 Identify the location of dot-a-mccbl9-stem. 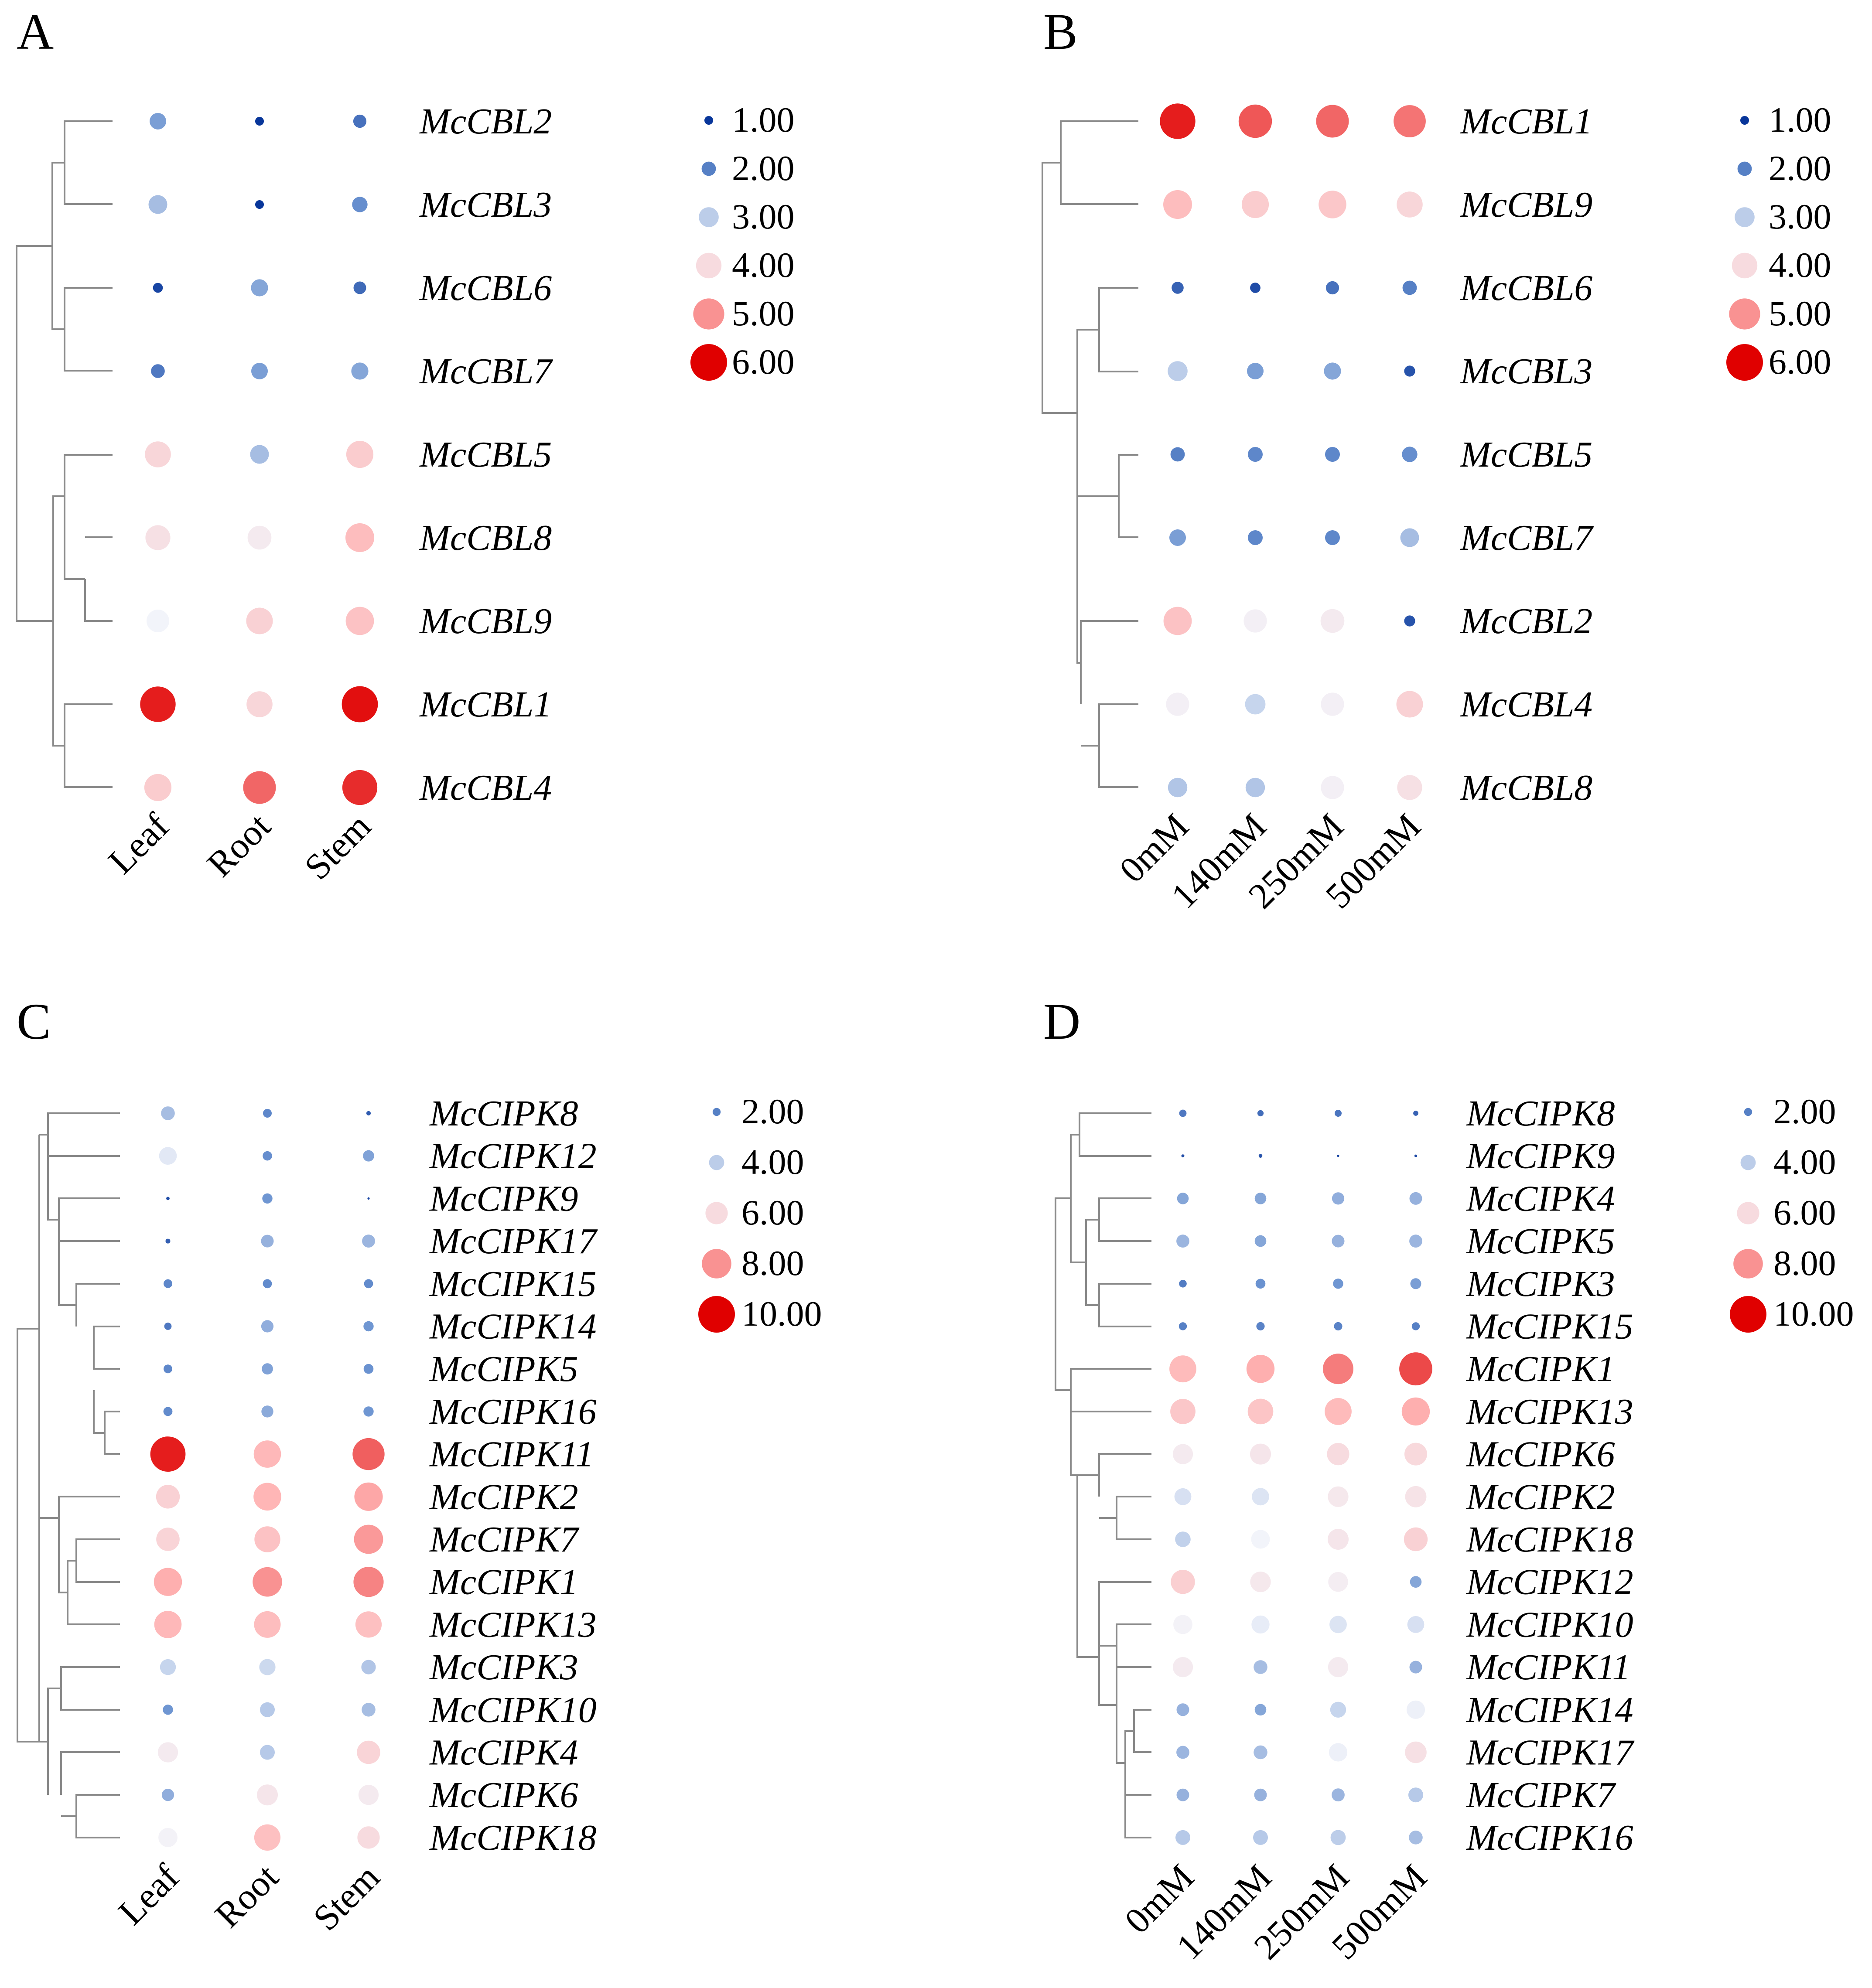
(359, 621).